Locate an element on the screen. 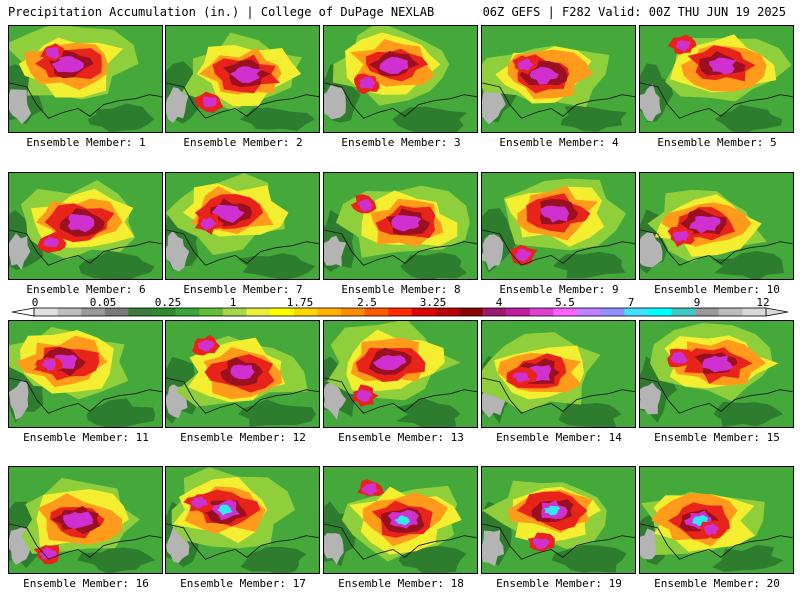  colorbar-tick-label: 4 is located at coordinates (499, 302).